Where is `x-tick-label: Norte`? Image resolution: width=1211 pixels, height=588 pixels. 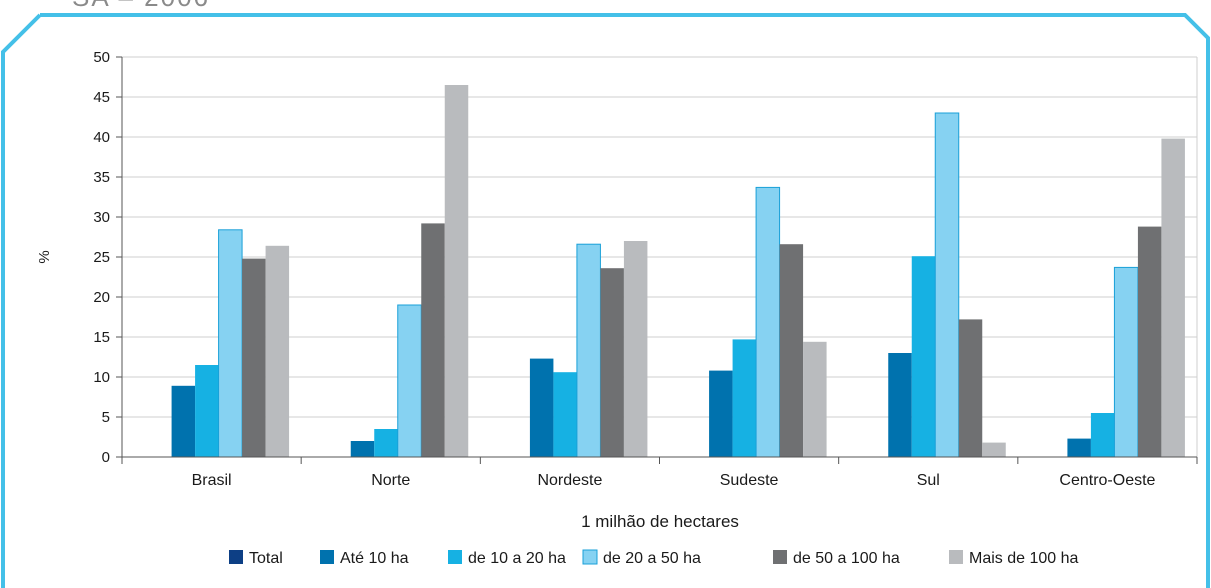 x-tick-label: Norte is located at coordinates (390, 480).